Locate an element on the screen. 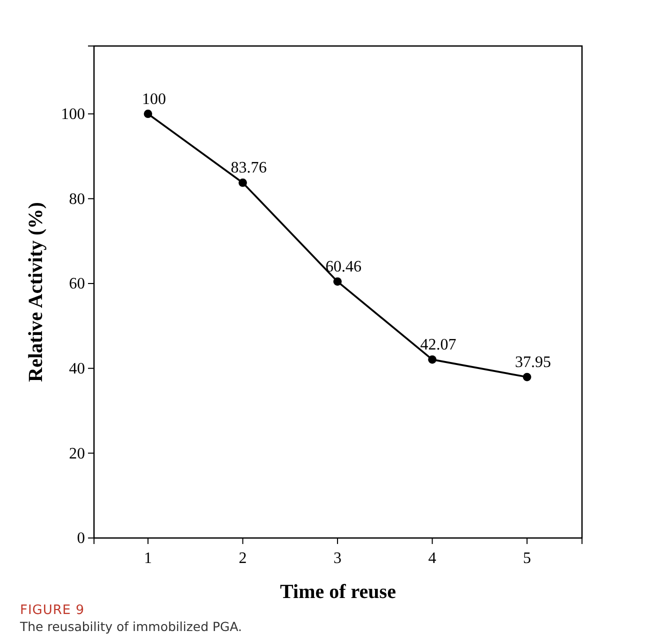 This screenshot has height=637, width=646. y-tick-label: 40 is located at coordinates (77, 369).